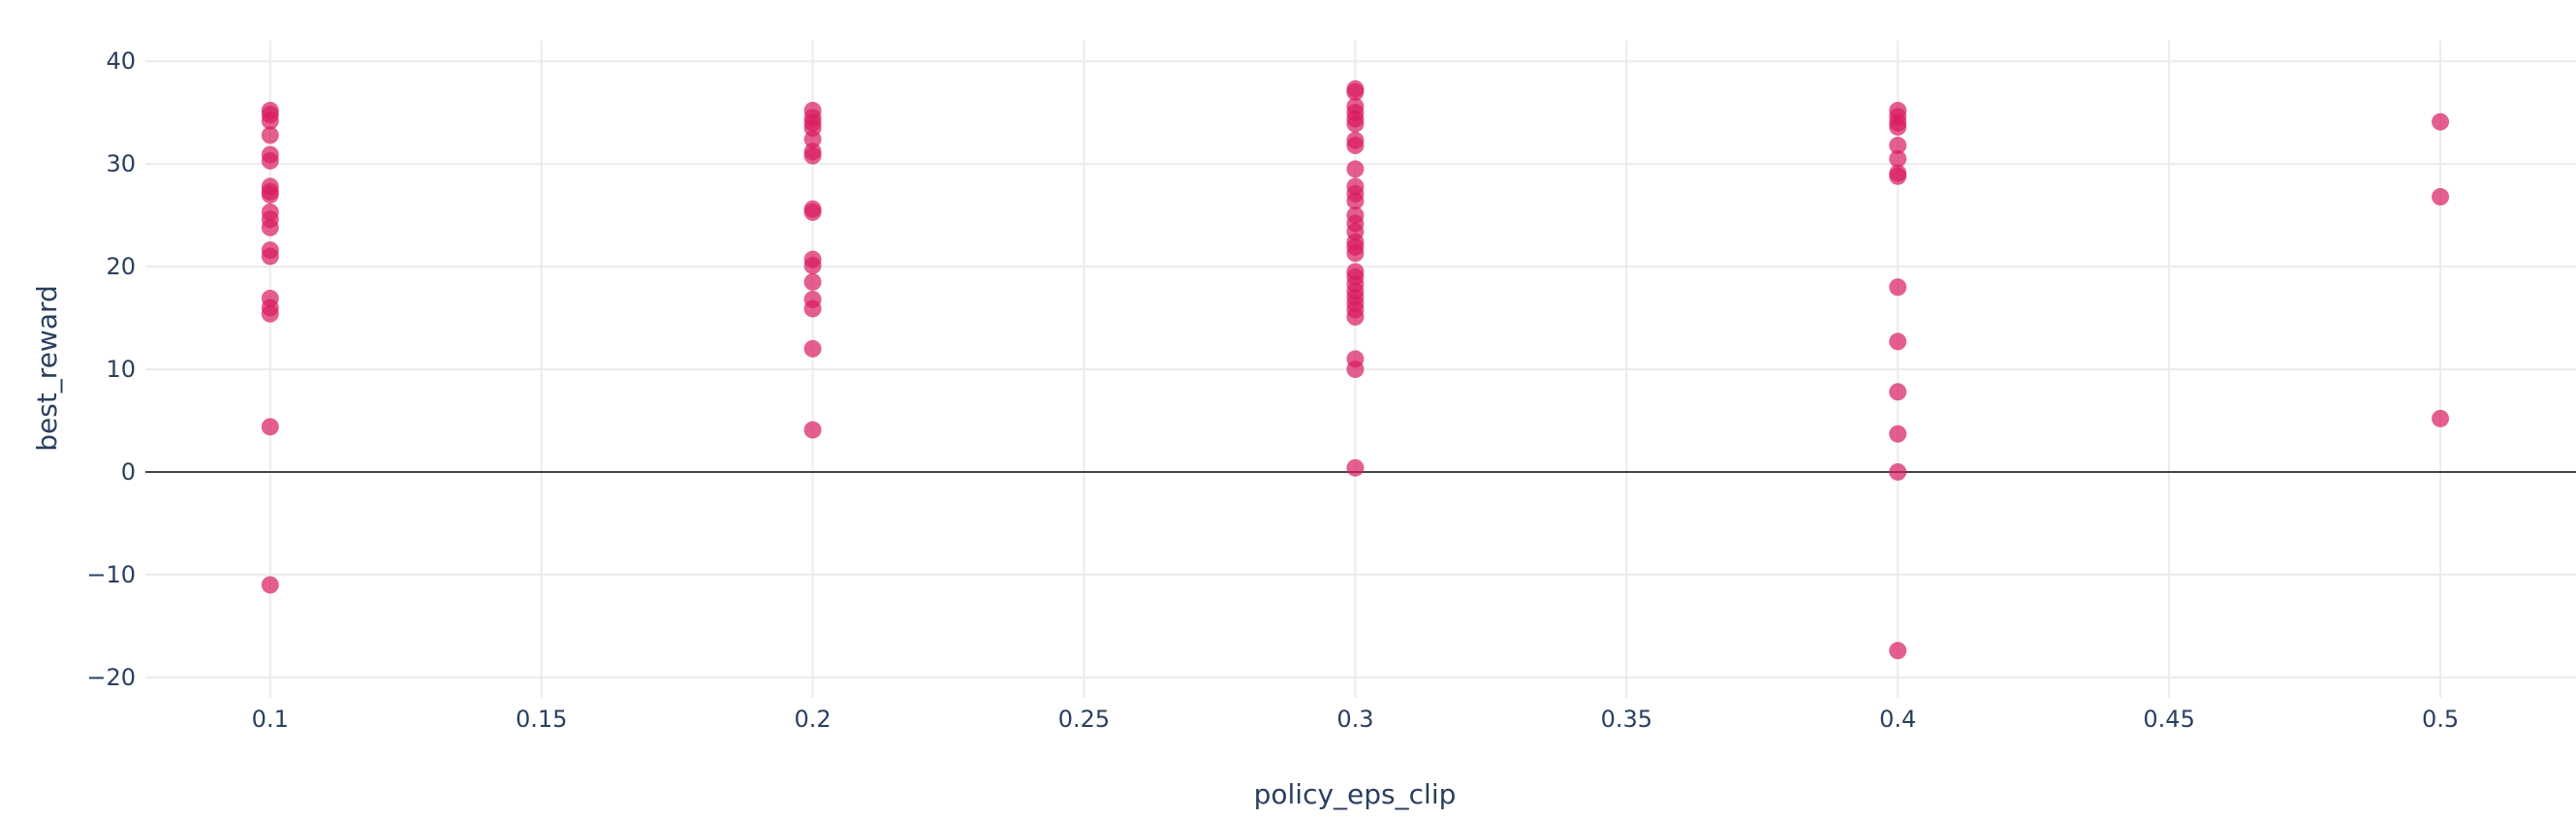  I want to click on x-axis-title: policy_eps_clip, so click(1355, 794).